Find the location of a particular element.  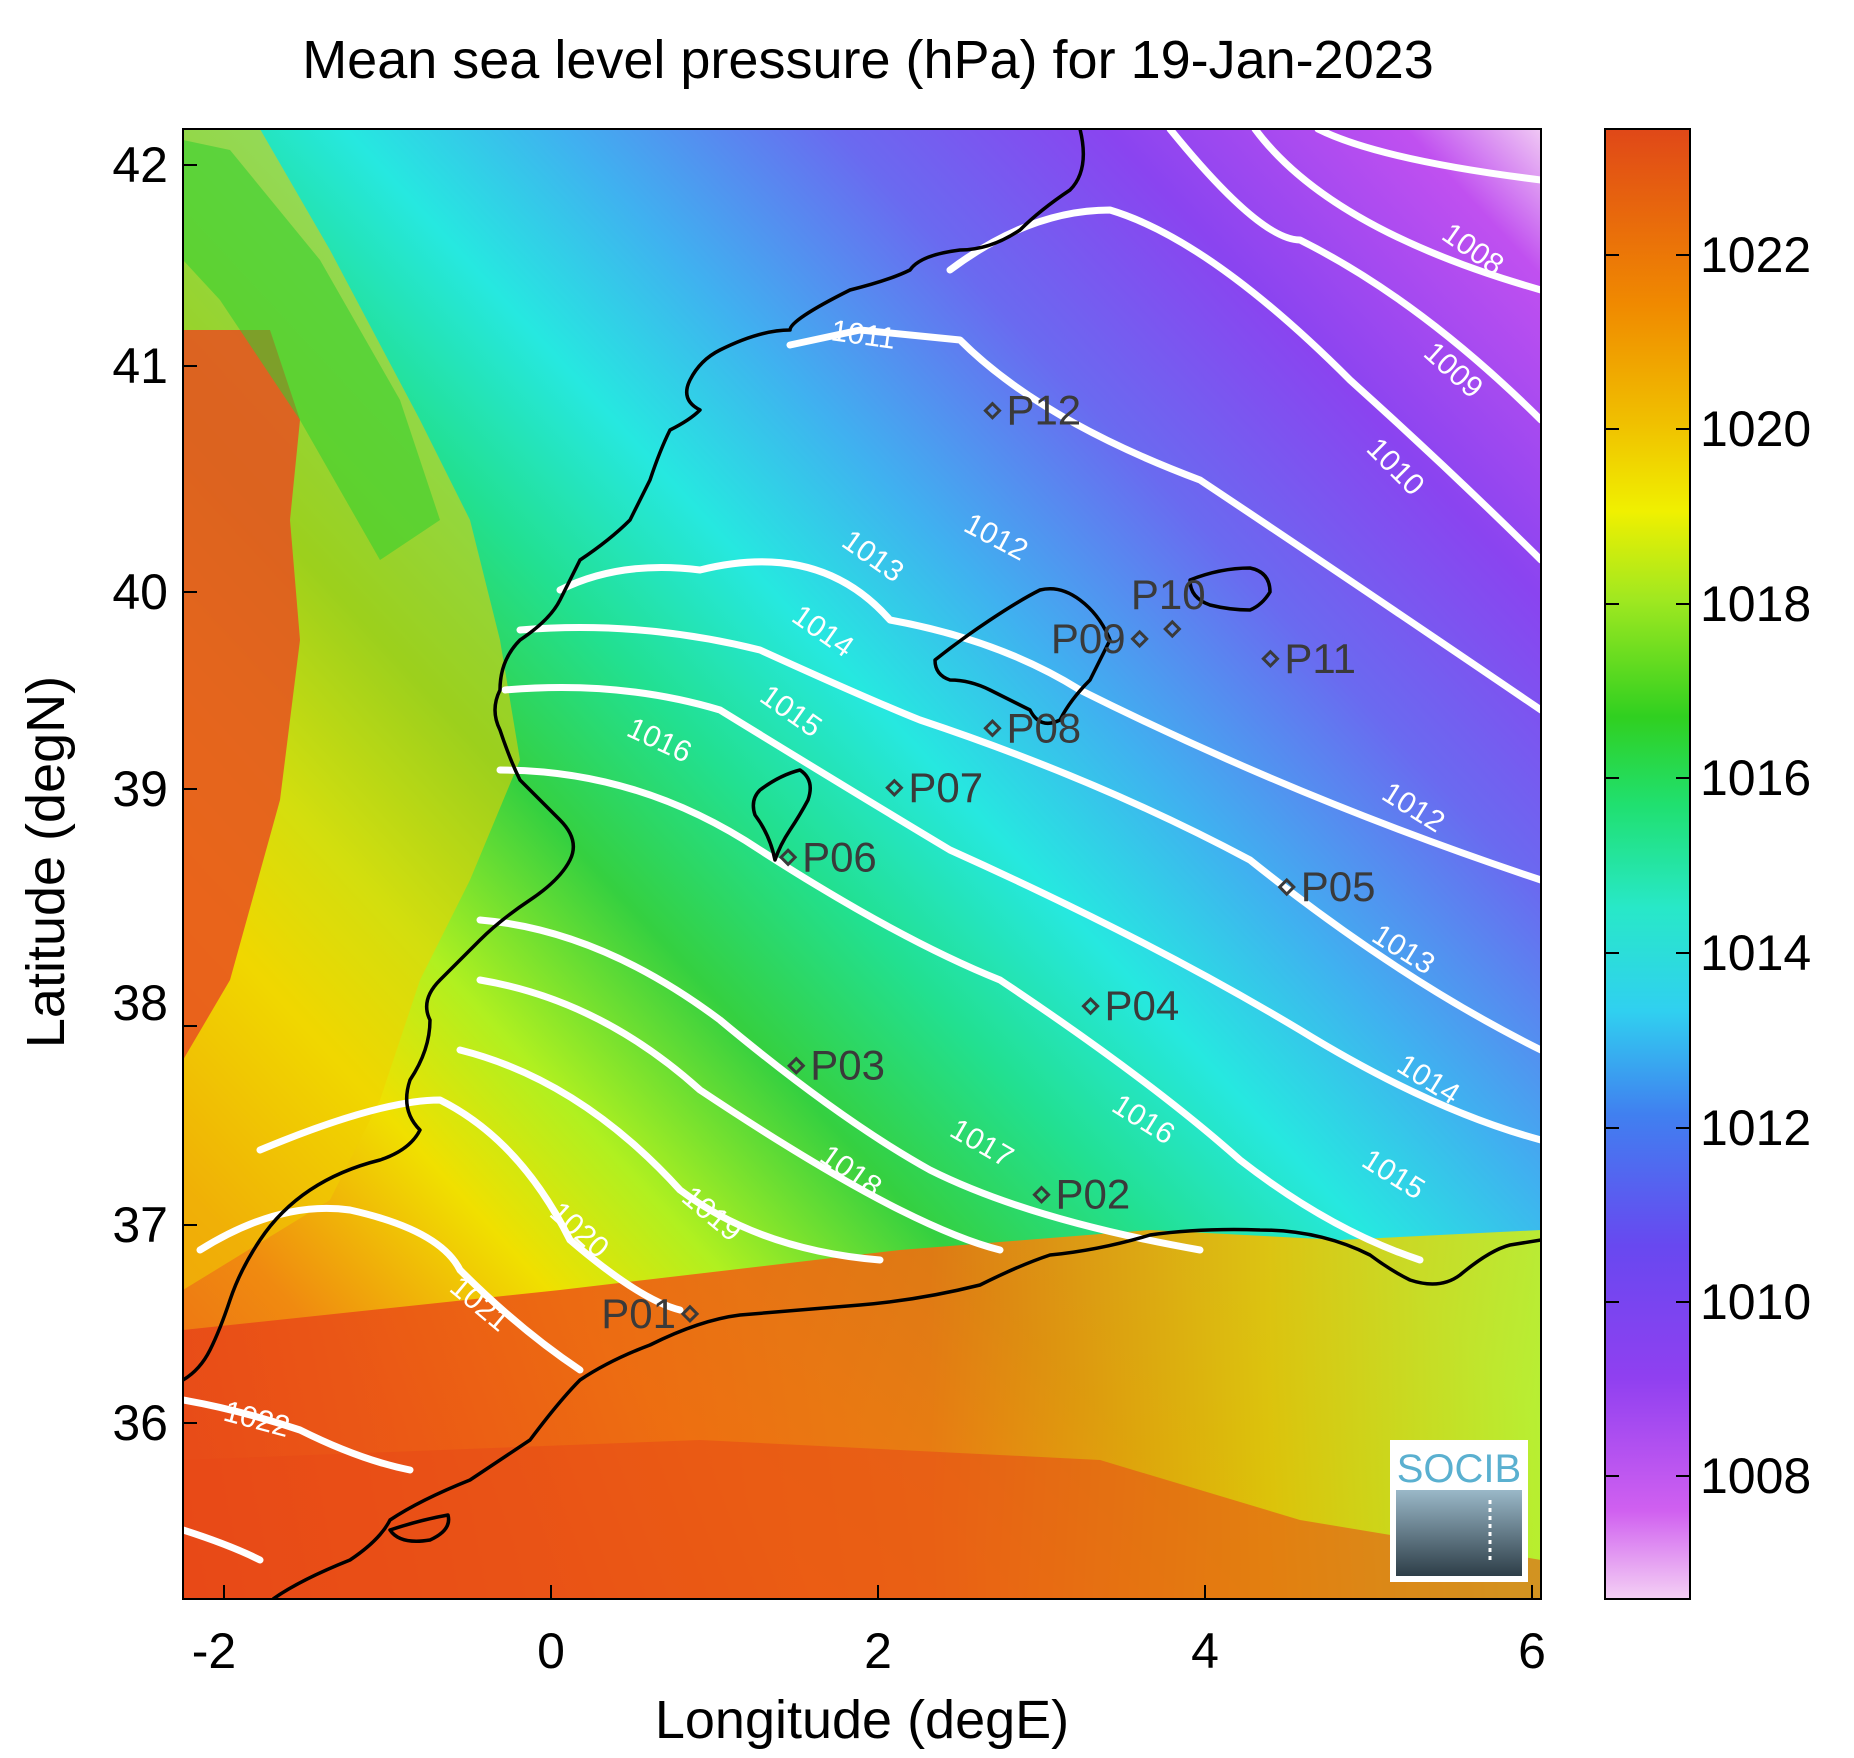

menorca-coastline is located at coordinates (1230, 589).